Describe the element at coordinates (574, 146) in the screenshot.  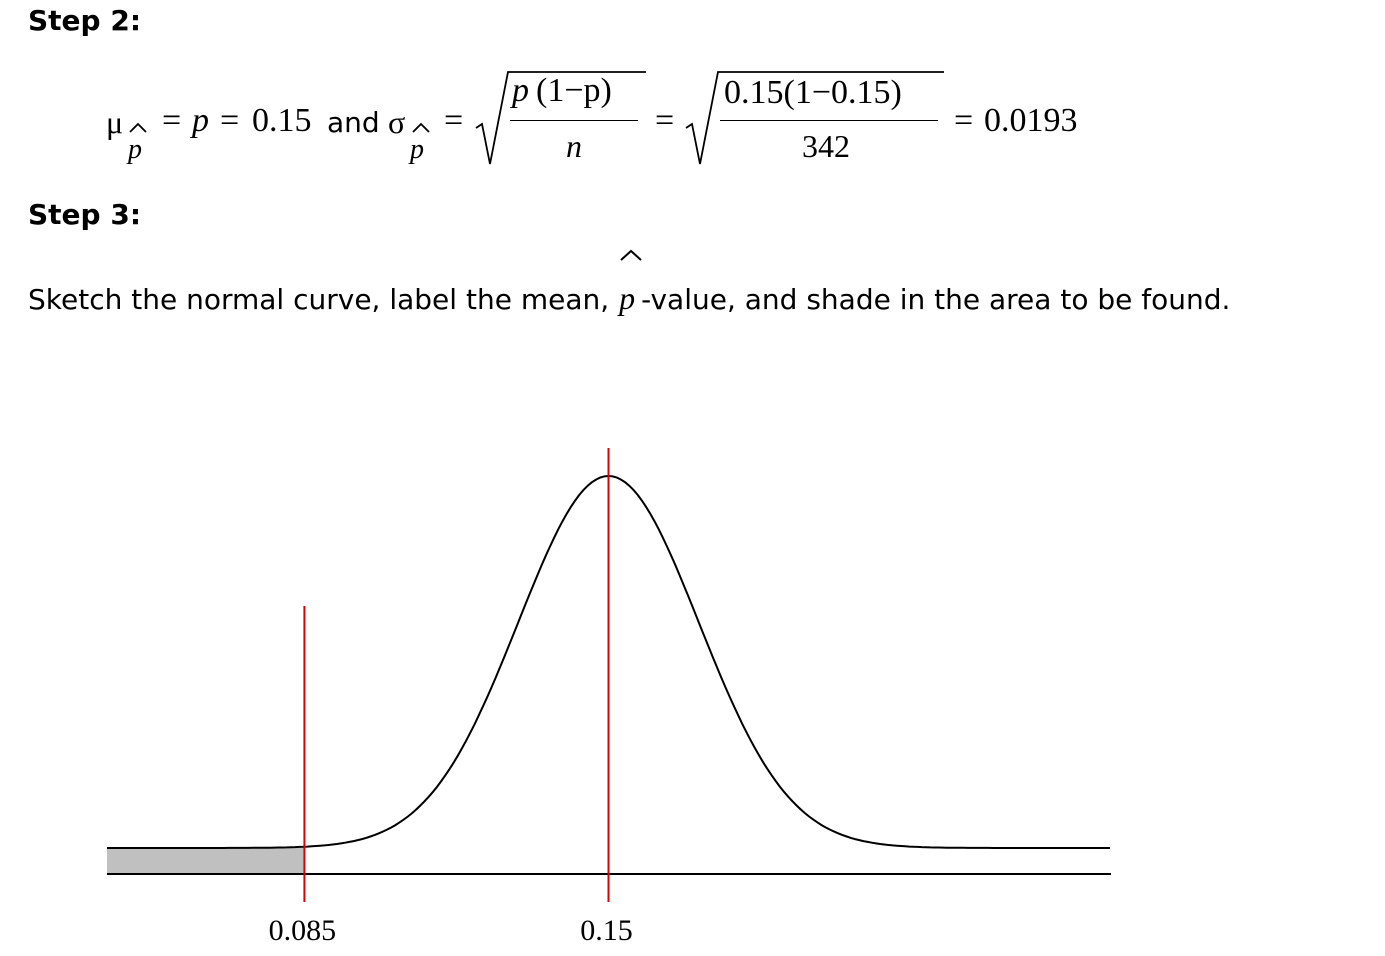
I see `fraction1-denominator: n` at that location.